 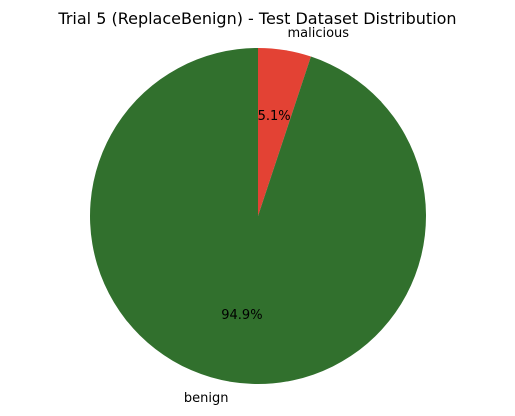 What do you see at coordinates (284, 132) in the screenshot?
I see `pie-slice-malicious` at bounding box center [284, 132].